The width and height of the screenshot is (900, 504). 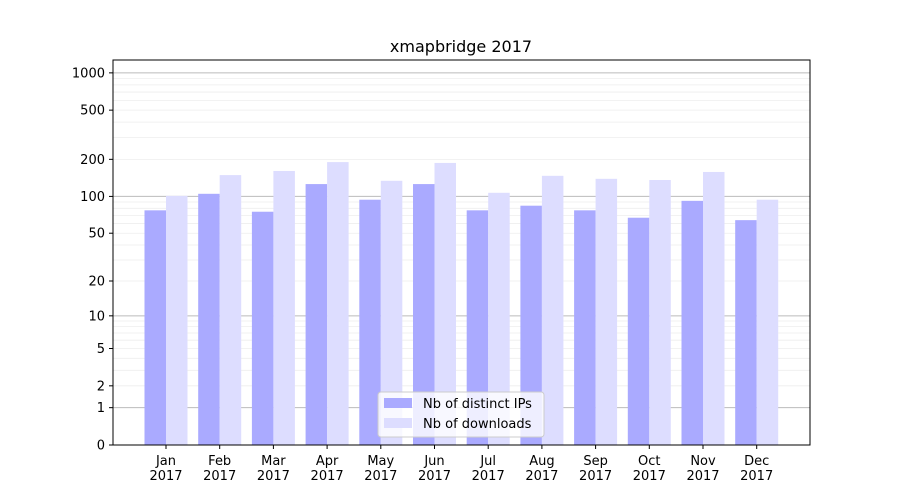 What do you see at coordinates (380, 469) in the screenshot?
I see `x-tick-label: May 2017` at bounding box center [380, 469].